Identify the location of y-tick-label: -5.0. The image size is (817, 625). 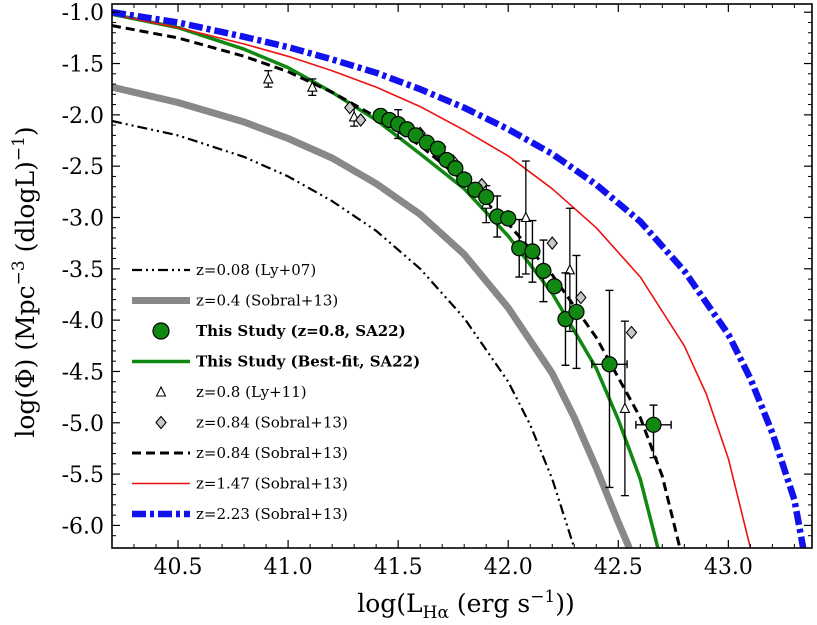
(83, 424).